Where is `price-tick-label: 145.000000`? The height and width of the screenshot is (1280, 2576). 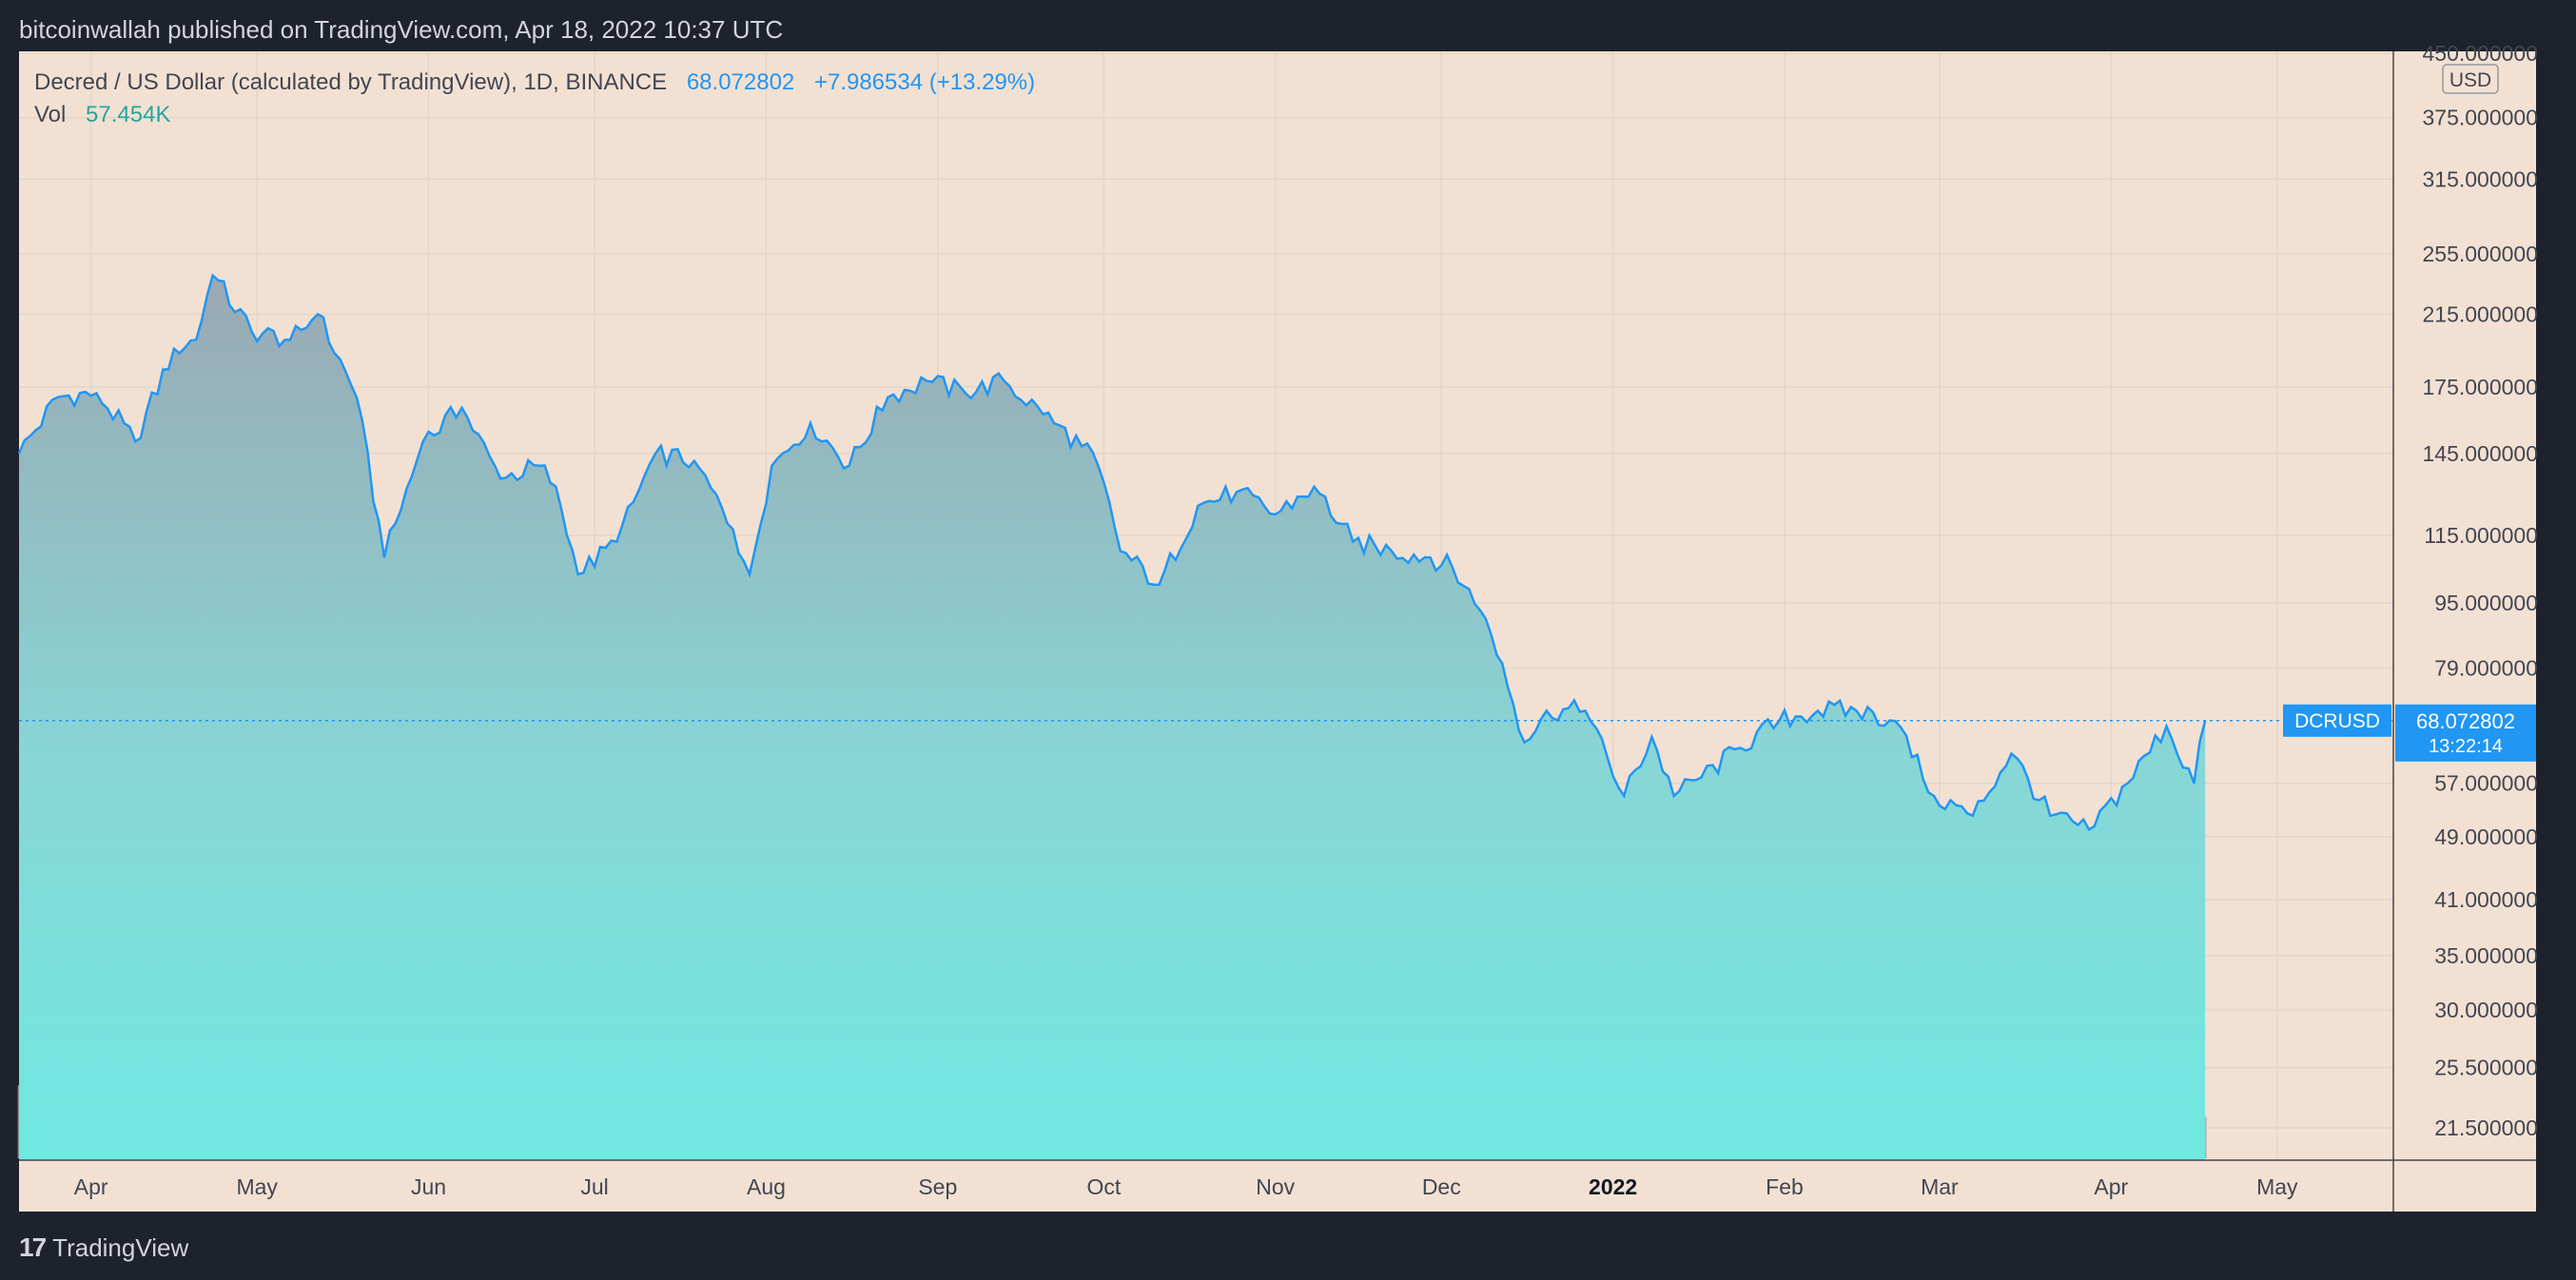 price-tick-label: 145.000000 is located at coordinates (2480, 453).